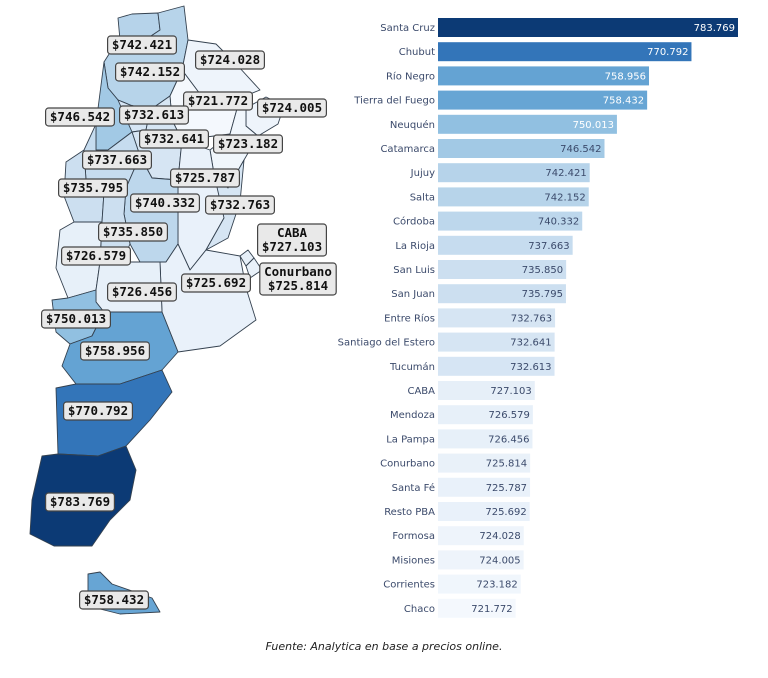 This screenshot has width=768, height=678. I want to click on bar-category-label: San Juan, so click(413, 294).